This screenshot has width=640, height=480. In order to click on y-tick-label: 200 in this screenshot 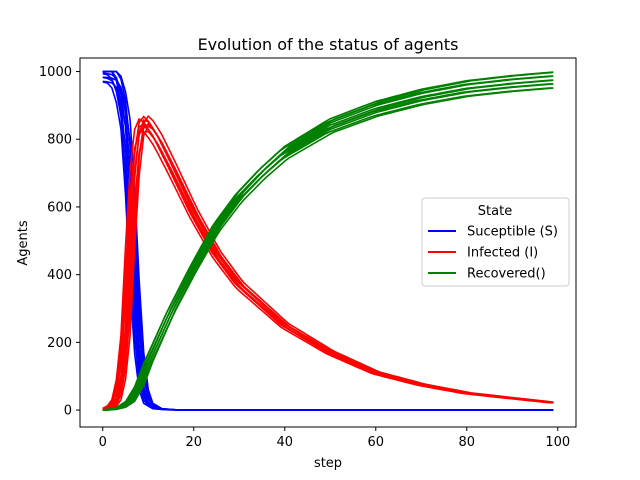, I will do `click(59, 343)`.